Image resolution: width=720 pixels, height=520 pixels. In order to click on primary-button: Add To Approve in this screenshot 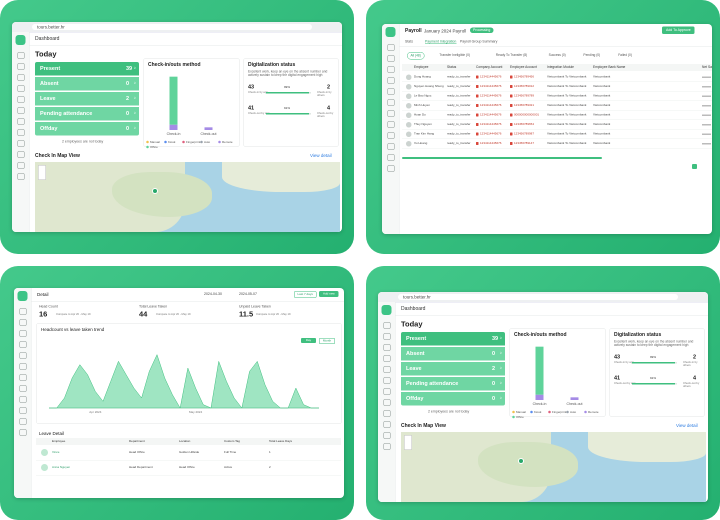, I will do `click(678, 30)`.